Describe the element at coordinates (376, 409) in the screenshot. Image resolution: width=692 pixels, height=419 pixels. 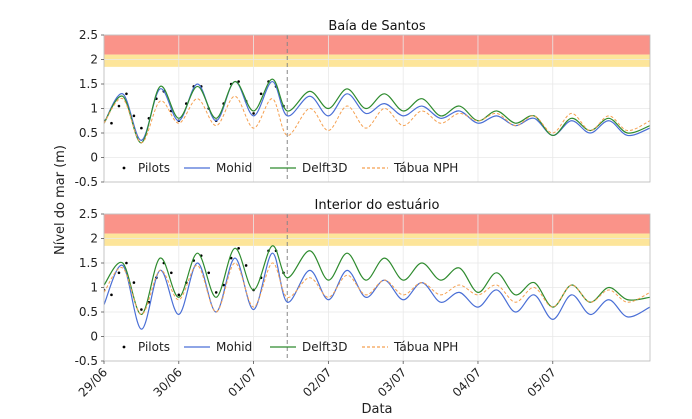
I see `x-axis-label: Data` at that location.